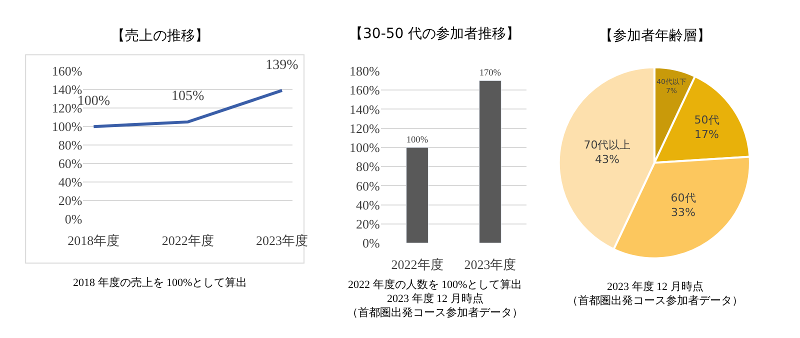  What do you see at coordinates (707, 120) in the screenshot?
I see `slice-label: 50代` at bounding box center [707, 120].